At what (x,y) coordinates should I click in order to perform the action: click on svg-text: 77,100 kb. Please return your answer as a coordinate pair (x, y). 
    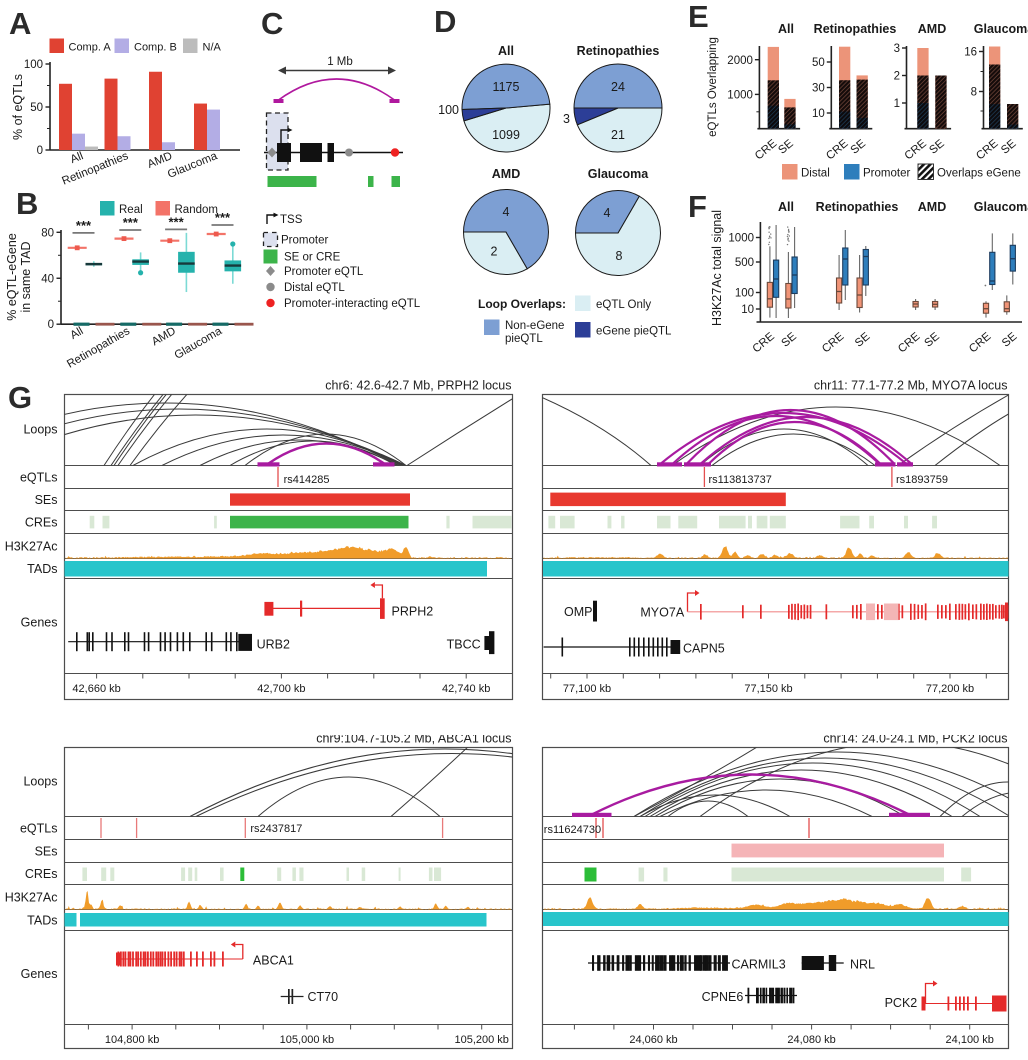
    Looking at the image, I should click on (587, 689).